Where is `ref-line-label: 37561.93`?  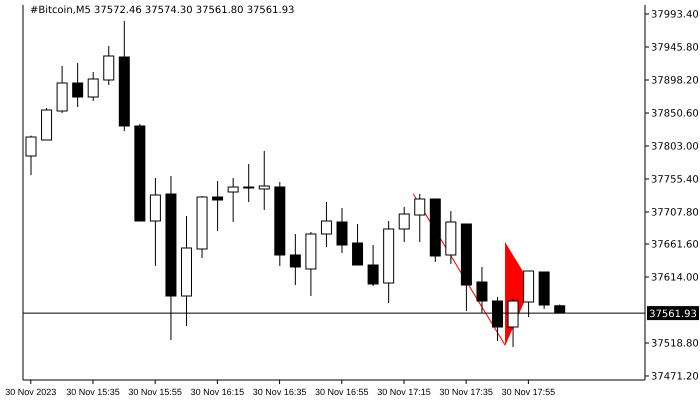
ref-line-label: 37561.93 is located at coordinates (673, 314).